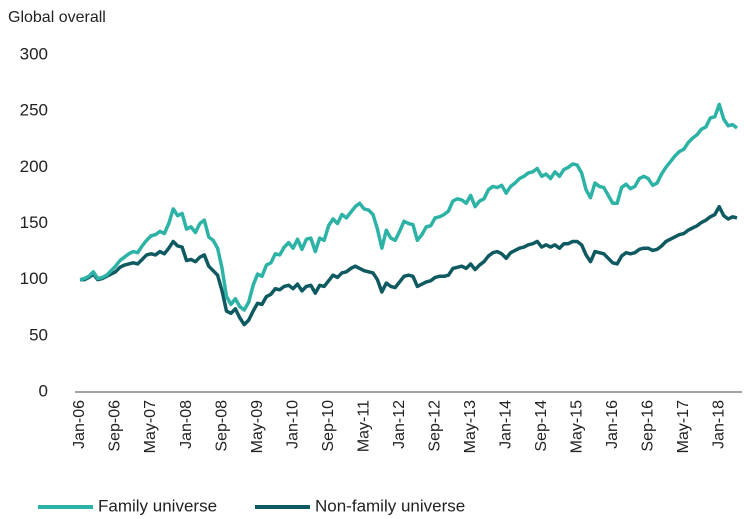  I want to click on x-tick-label: May-17, so click(683, 426).